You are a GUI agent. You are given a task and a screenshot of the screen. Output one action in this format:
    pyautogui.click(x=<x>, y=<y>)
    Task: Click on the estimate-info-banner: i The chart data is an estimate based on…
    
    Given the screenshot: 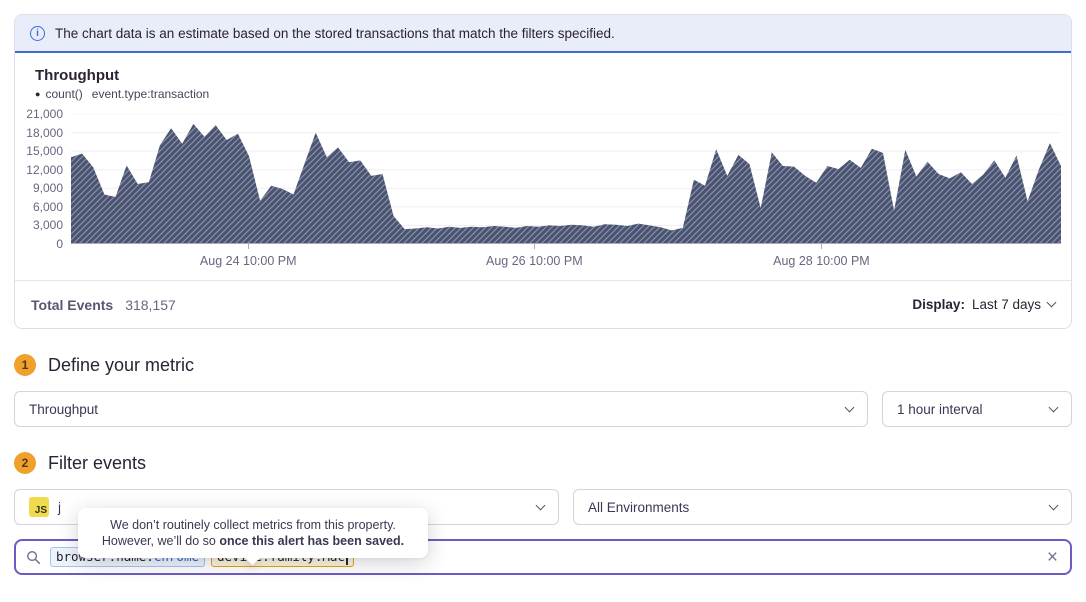 What is the action you would take?
    pyautogui.click(x=543, y=34)
    